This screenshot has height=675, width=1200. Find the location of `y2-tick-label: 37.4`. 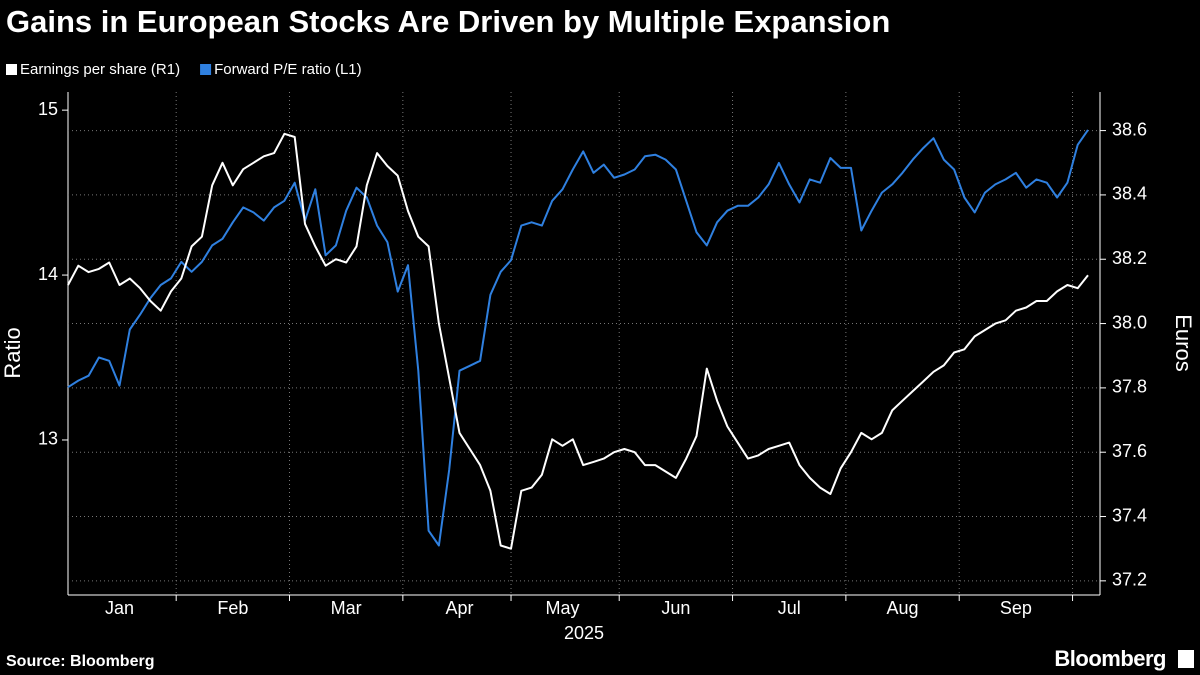

y2-tick-label: 37.4 is located at coordinates (1129, 515).